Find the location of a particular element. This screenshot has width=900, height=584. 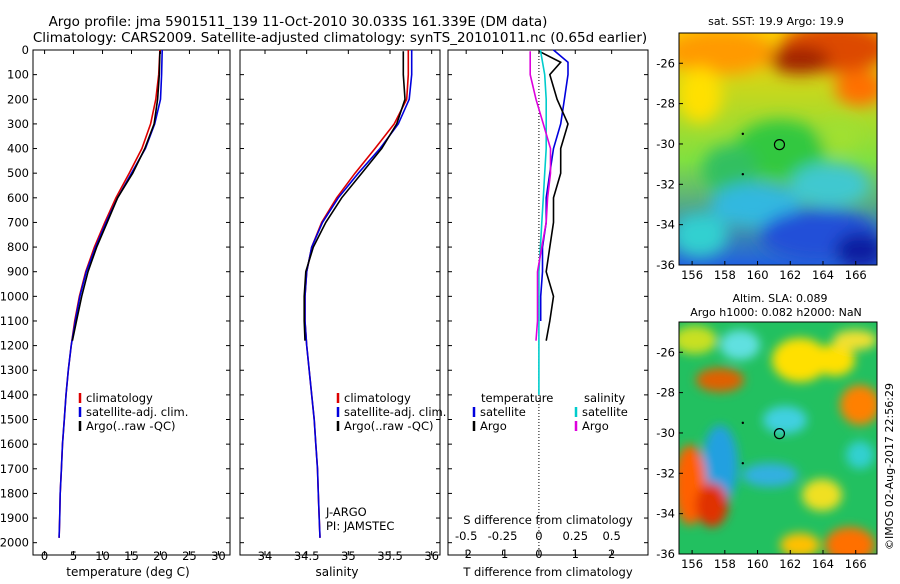

depth-tick-label: 1000 is located at coordinates (14, 296).